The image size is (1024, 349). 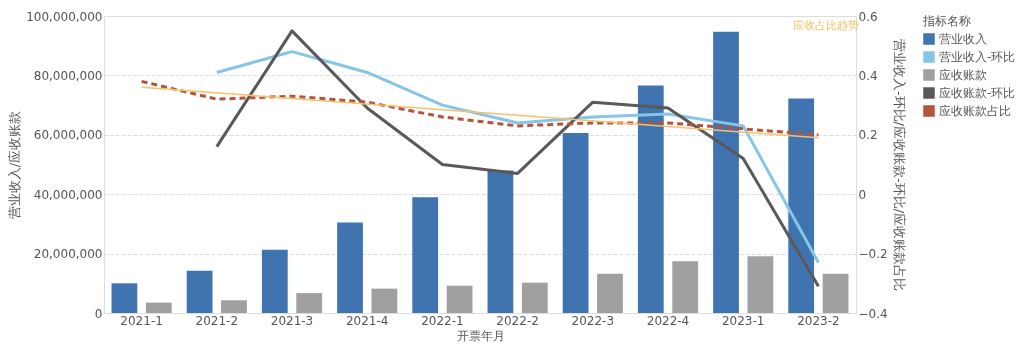 What do you see at coordinates (442, 320) in the screenshot?
I see `x-tick-label: 2022-1` at bounding box center [442, 320].